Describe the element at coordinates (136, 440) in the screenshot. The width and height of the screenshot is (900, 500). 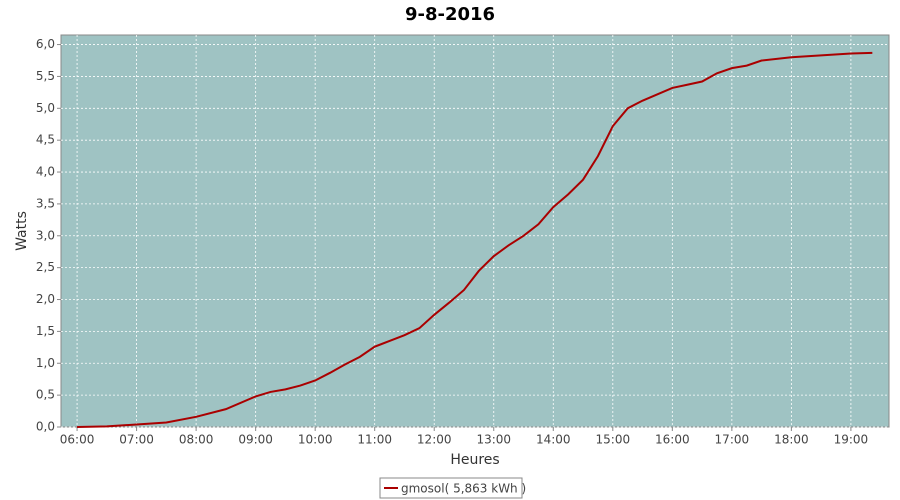
I see `x-tick-label: 07:00` at that location.